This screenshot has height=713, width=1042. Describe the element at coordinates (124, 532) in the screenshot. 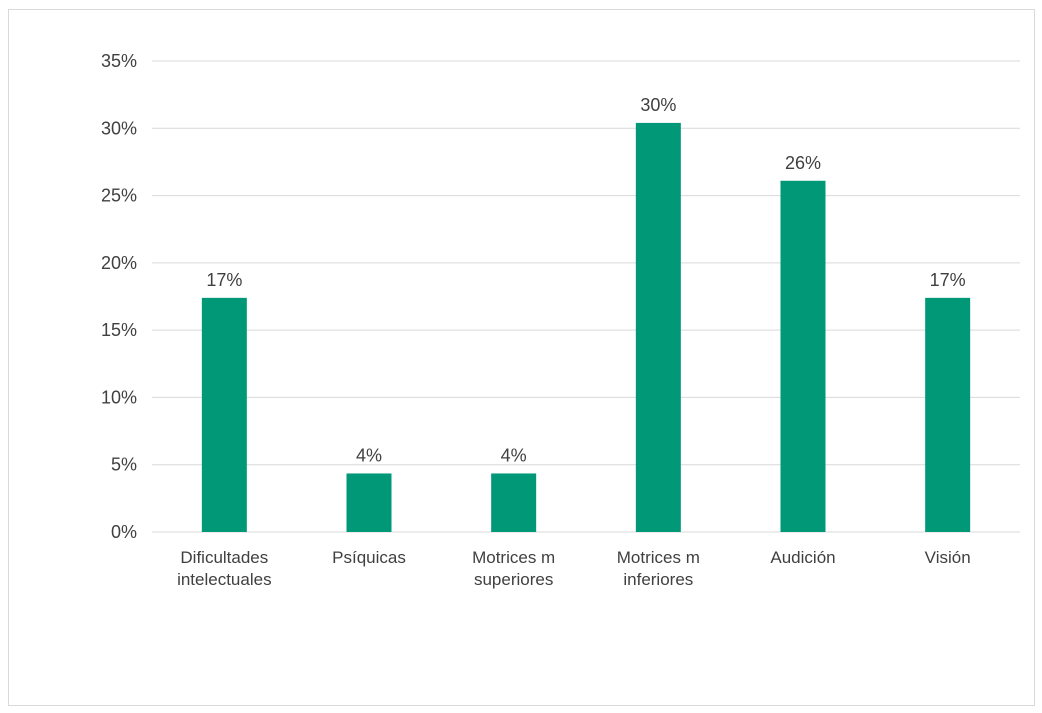

I see `y-tick-label: 0%` at that location.